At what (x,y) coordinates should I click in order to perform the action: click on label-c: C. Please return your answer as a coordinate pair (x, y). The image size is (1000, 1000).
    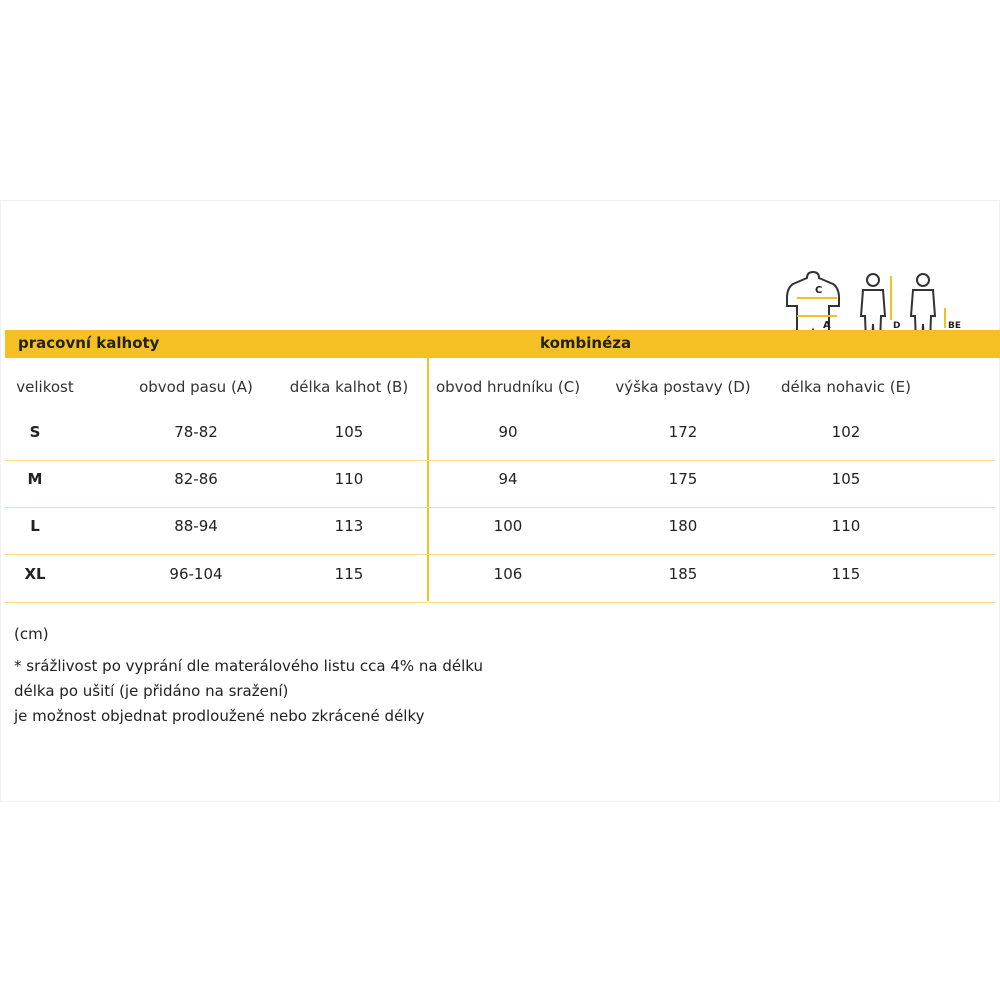
    Looking at the image, I should click on (818, 290).